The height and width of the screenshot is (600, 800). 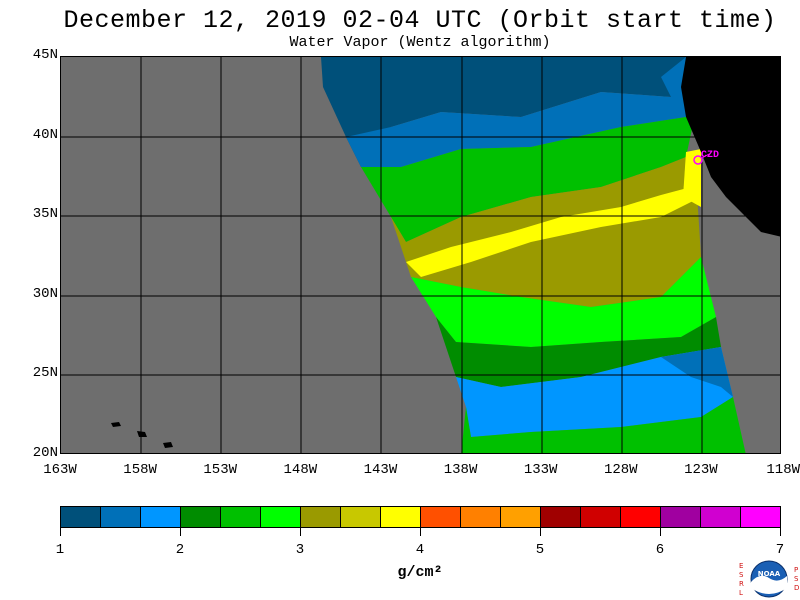 I want to click on esrl-letter: E, so click(x=741, y=566).